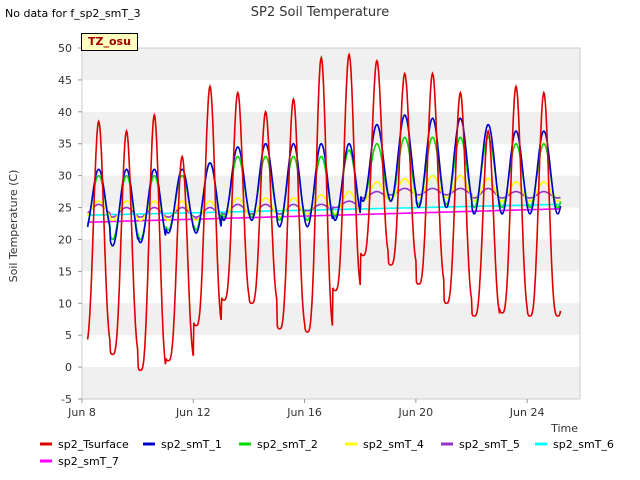 The height and width of the screenshot is (480, 640). Describe the element at coordinates (65, 144) in the screenshot. I see `y-tick-label: 35` at that location.